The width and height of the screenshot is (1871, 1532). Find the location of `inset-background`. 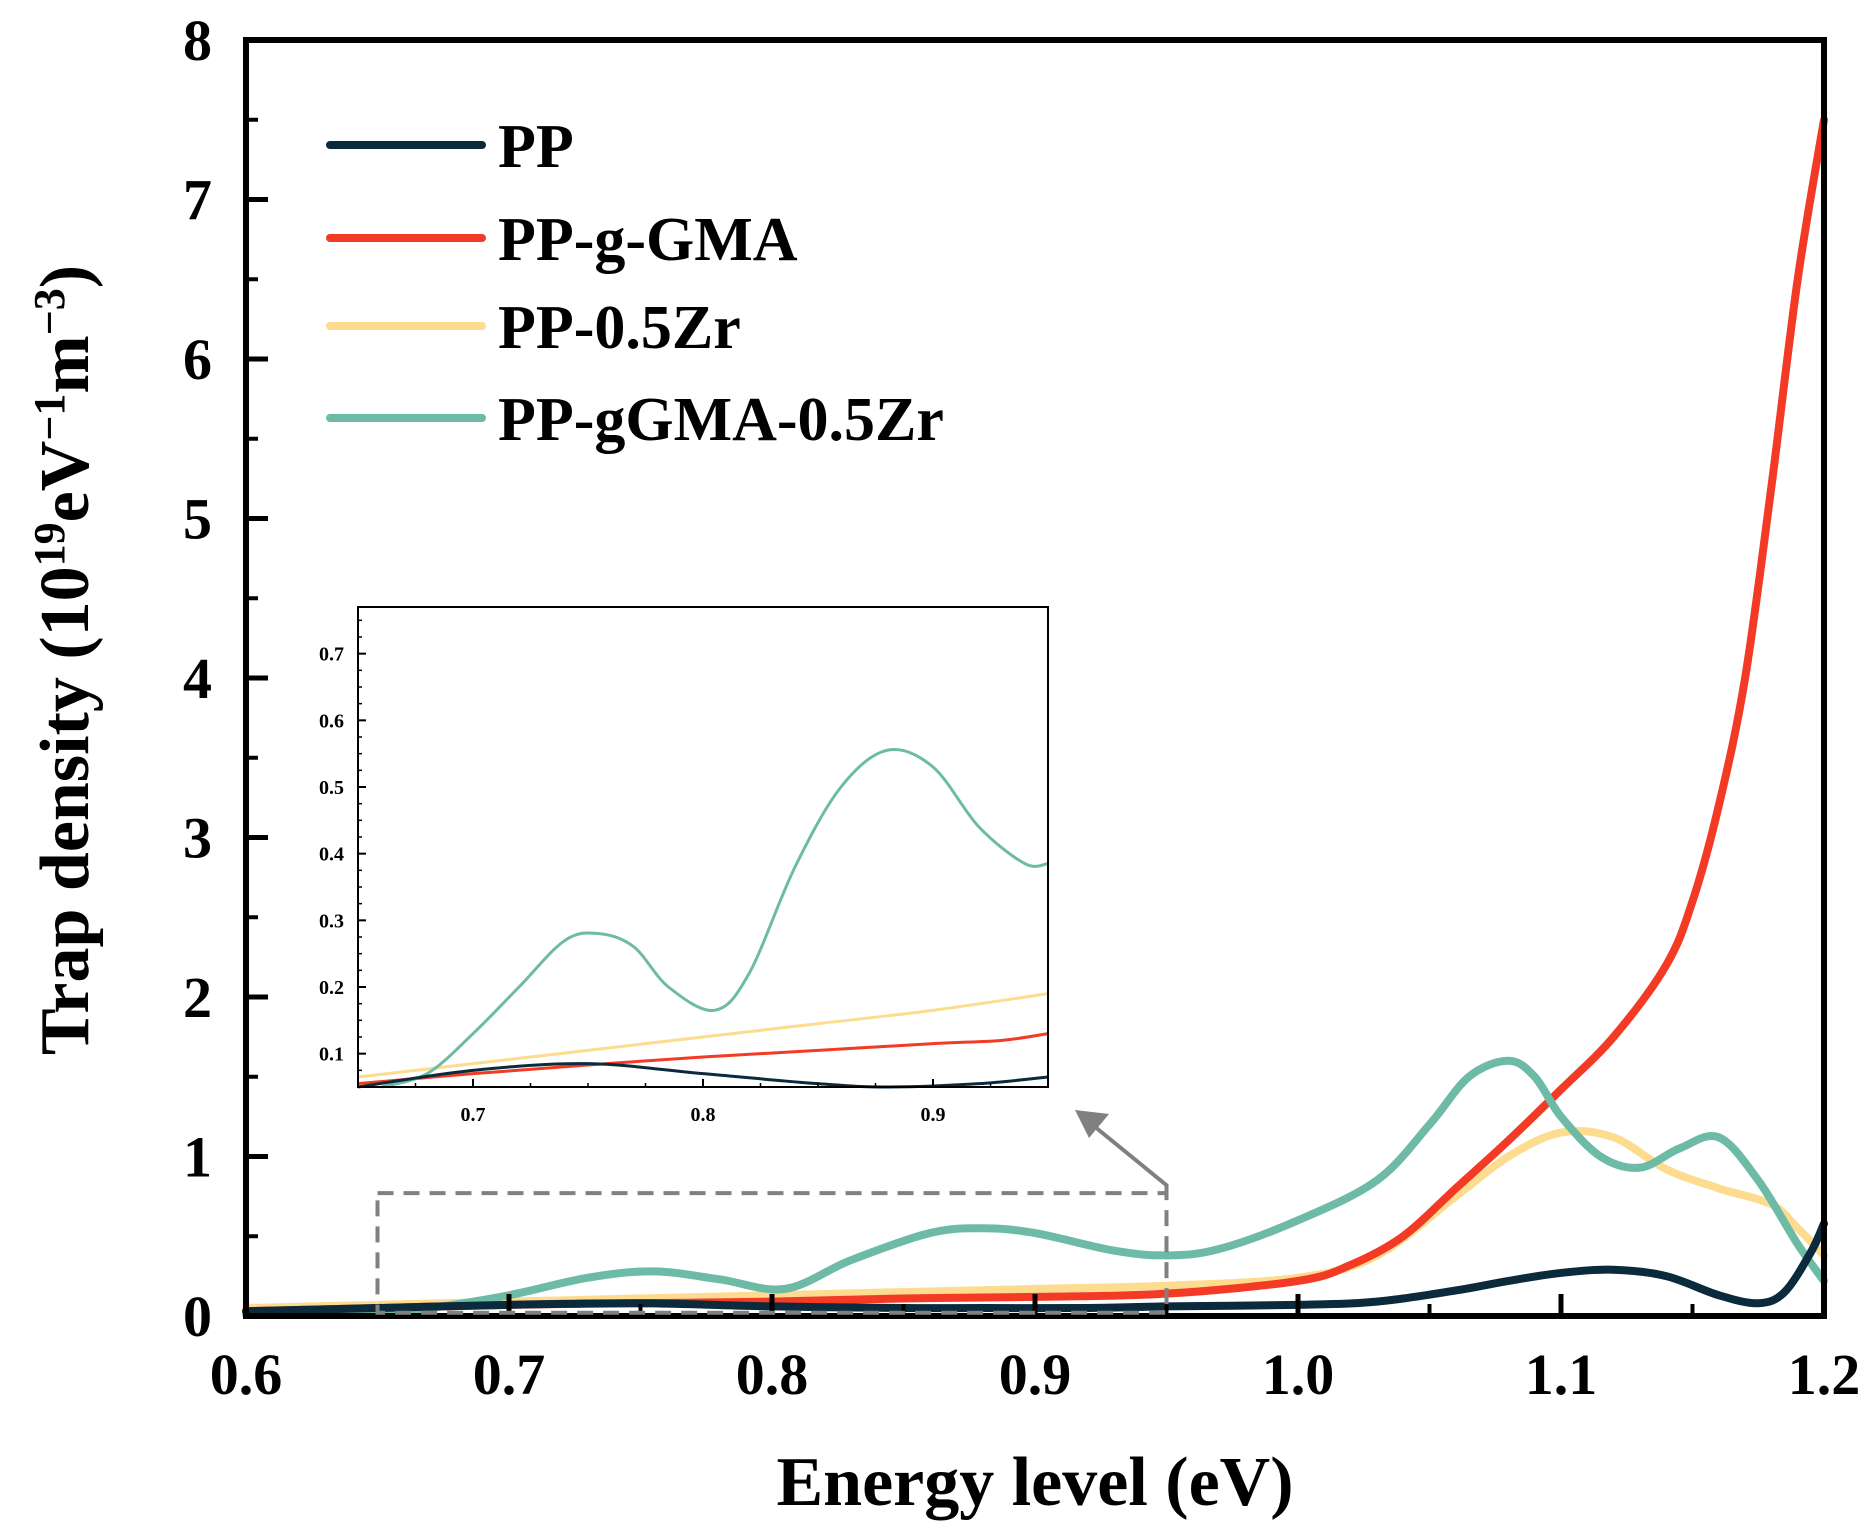

inset-background is located at coordinates (703, 847).